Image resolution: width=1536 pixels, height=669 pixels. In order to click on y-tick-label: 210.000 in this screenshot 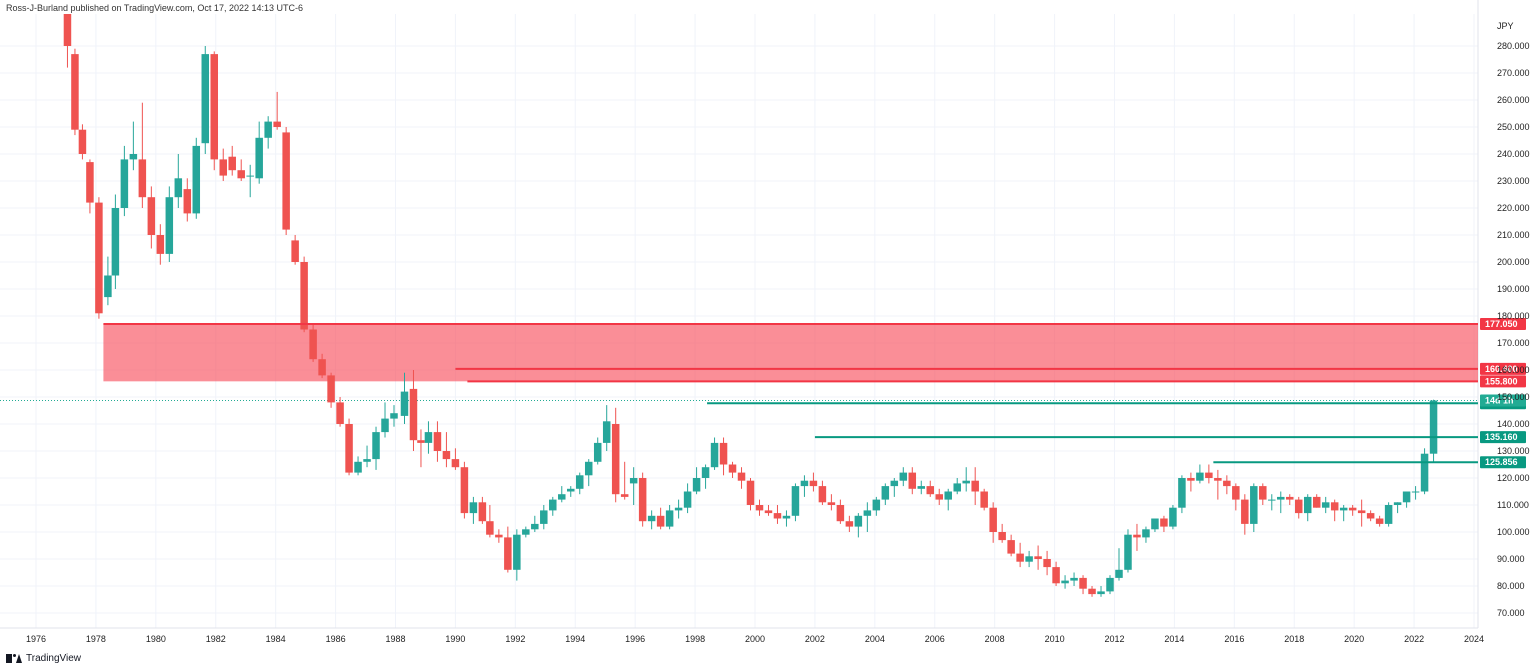, I will do `click(1513, 235)`.